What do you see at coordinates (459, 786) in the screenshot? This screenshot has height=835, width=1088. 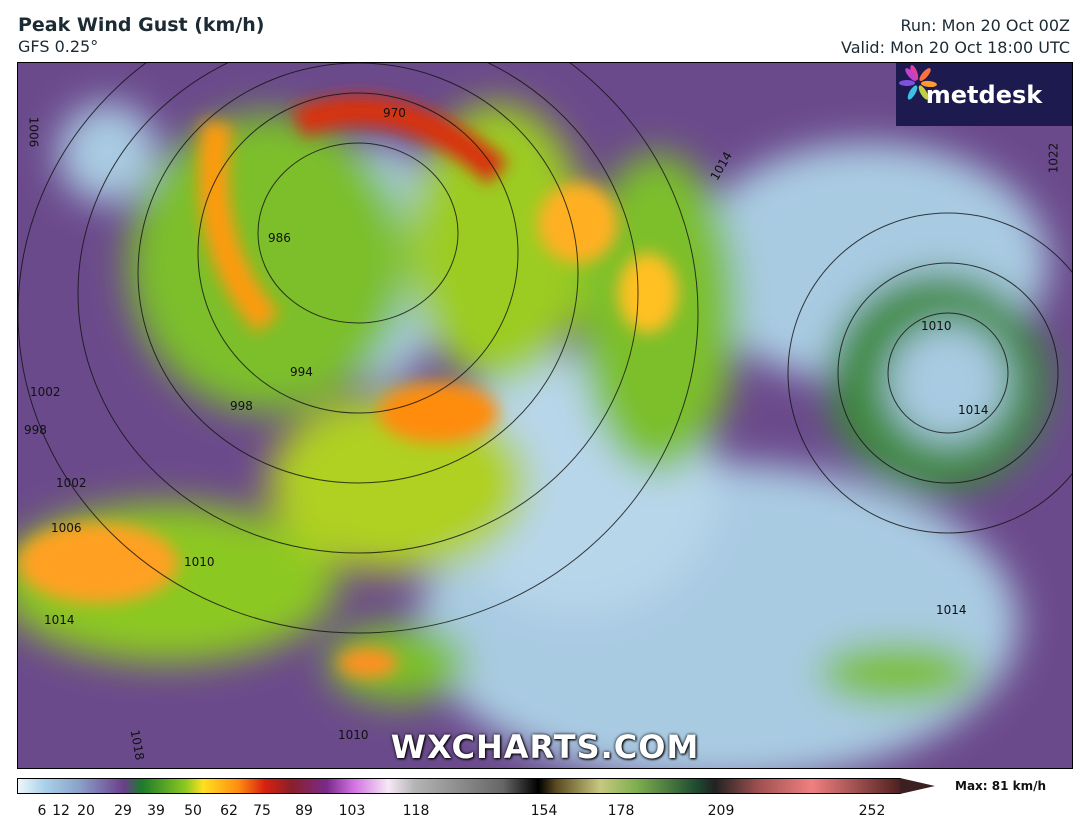 I see `legend-color-bar` at bounding box center [459, 786].